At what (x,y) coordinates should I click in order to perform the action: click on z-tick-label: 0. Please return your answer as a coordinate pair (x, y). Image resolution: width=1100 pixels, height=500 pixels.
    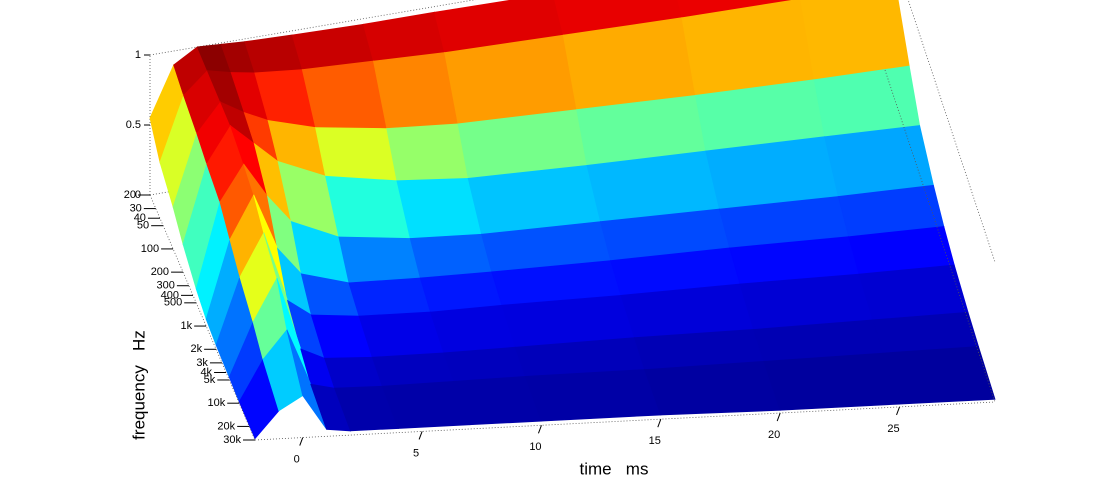
    Looking at the image, I should click on (138, 195).